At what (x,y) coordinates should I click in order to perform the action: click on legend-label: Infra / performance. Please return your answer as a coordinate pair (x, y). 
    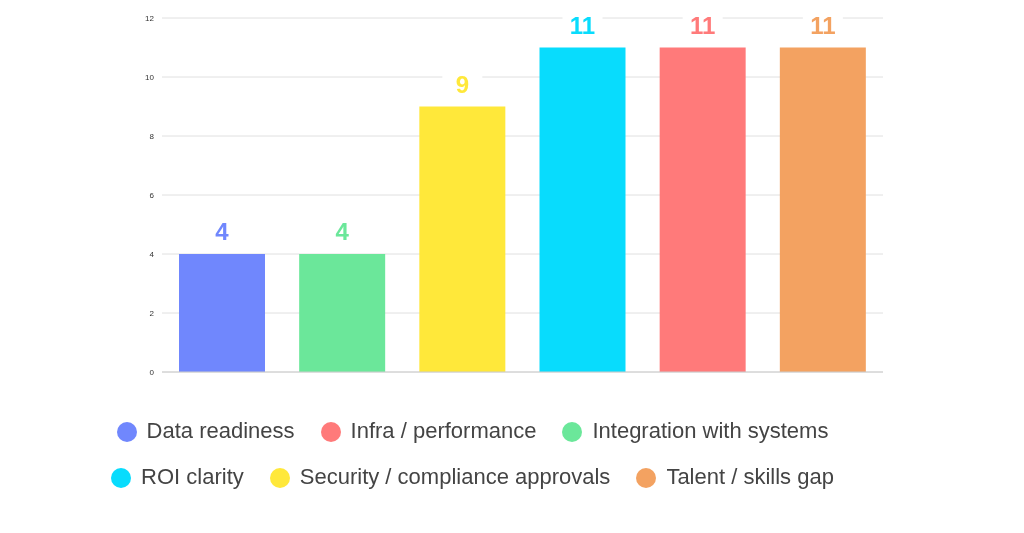
    Looking at the image, I should click on (443, 430).